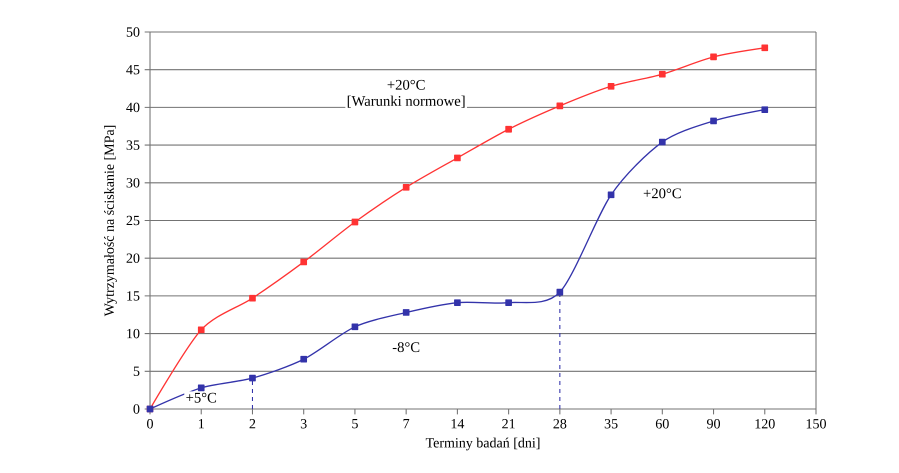  I want to click on y-tick-label: 50, so click(133, 32).